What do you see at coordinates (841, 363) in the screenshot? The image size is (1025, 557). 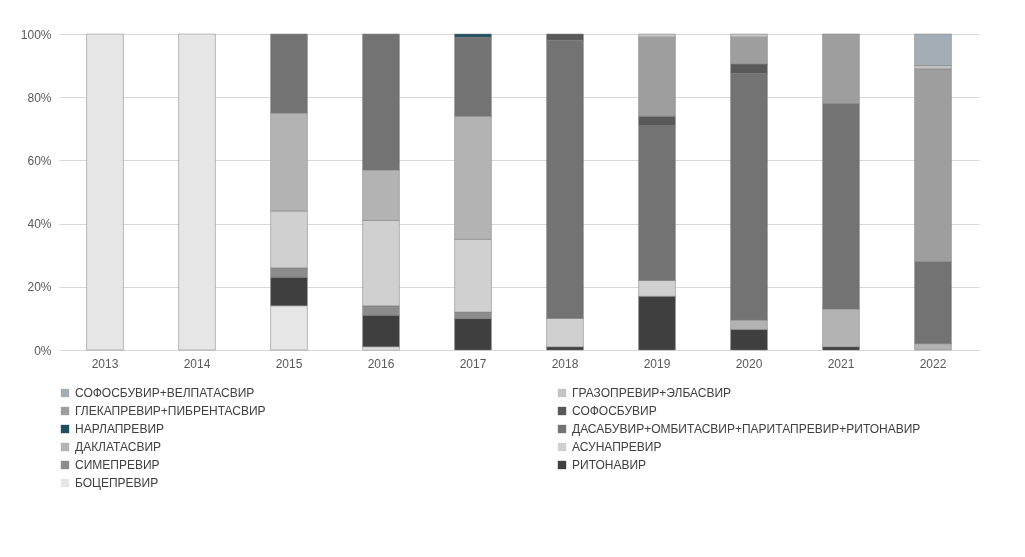 I see `x-tick-label: 2021` at bounding box center [841, 363].